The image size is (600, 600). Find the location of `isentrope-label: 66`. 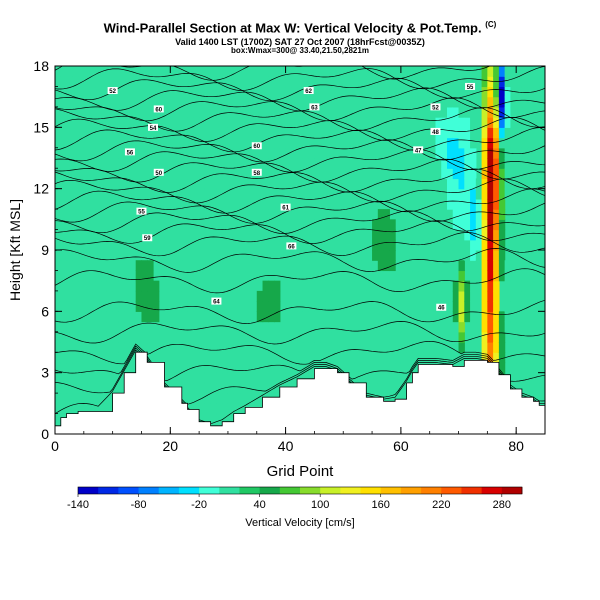

isentrope-label: 66 is located at coordinates (291, 247).